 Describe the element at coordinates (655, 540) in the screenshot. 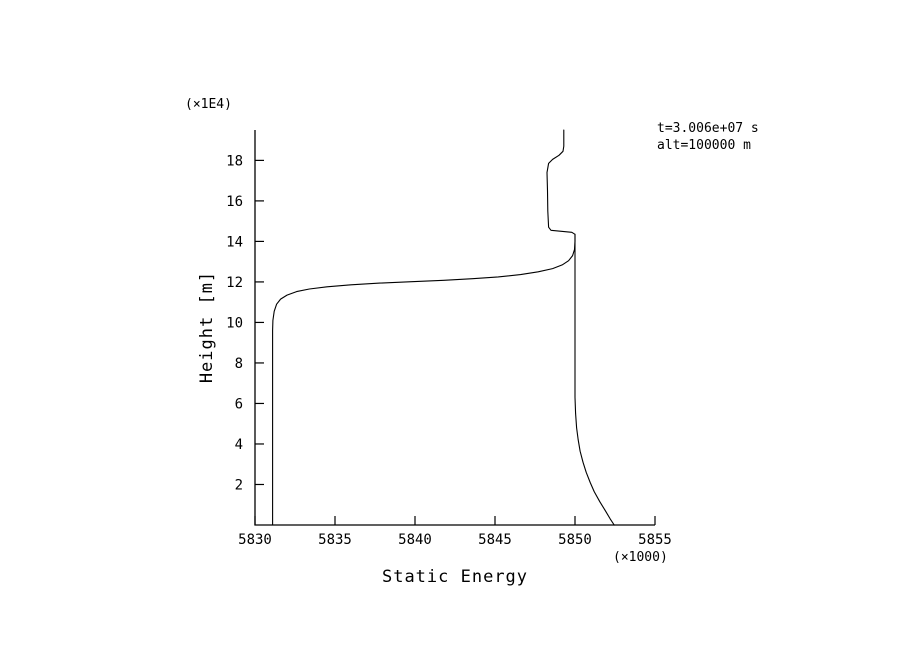

I see `x-axis-tick-label: 5855` at that location.